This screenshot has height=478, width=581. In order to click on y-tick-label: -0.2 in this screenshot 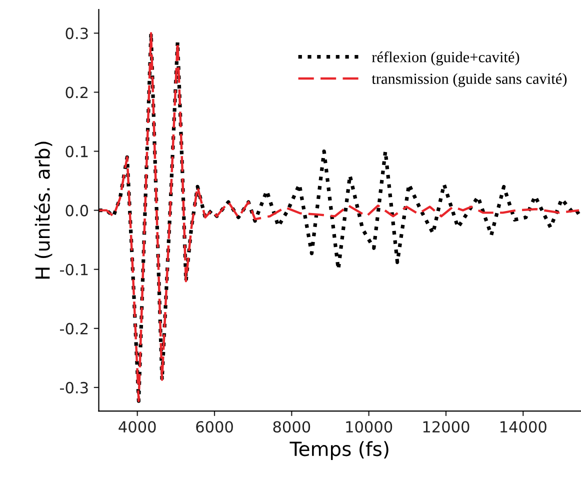, I will do `click(74, 328)`.